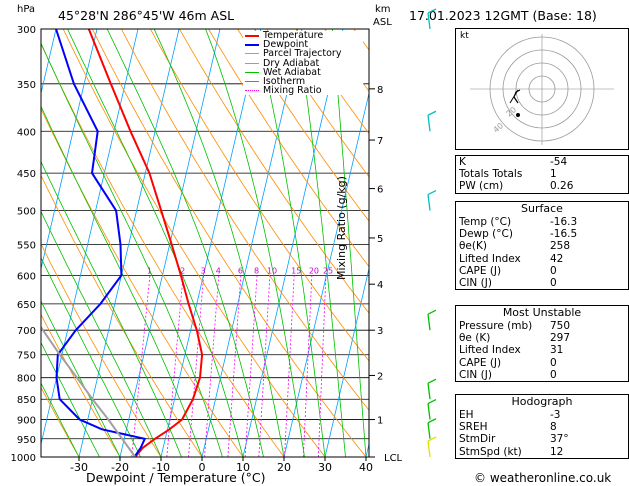 The image size is (629, 486). What do you see at coordinates (542, 350) in the screenshot?
I see `most-unstable-row: Lifted Index 31` at bounding box center [542, 350].